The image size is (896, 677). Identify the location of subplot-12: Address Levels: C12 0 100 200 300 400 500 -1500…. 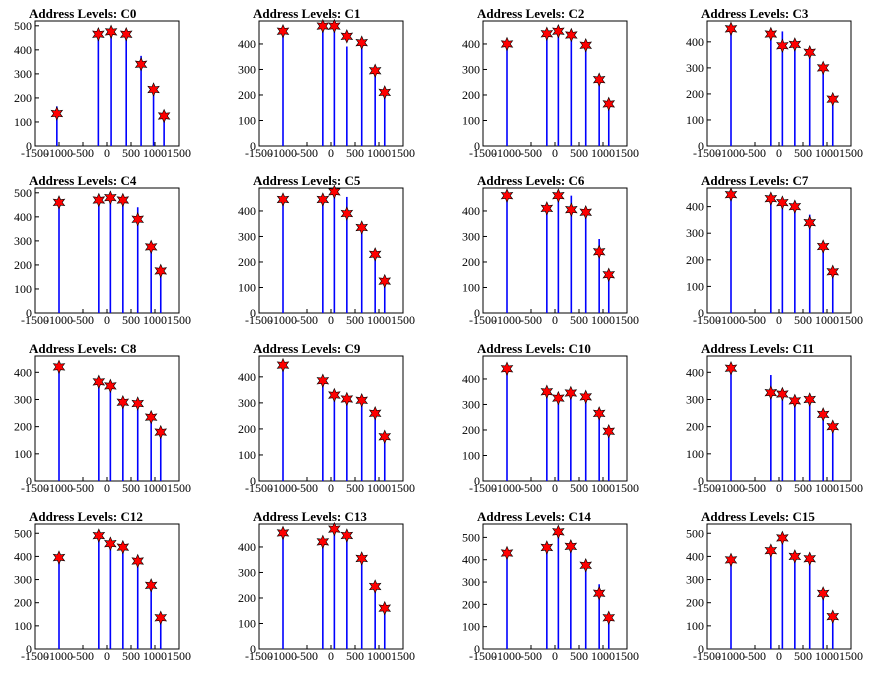
(102, 586).